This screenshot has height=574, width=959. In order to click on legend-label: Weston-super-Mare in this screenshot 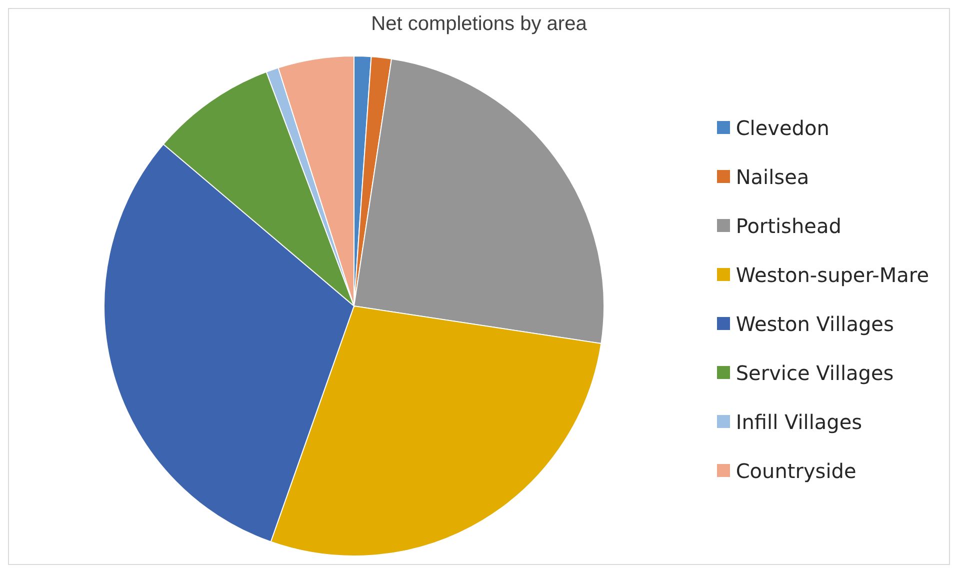, I will do `click(832, 275)`.